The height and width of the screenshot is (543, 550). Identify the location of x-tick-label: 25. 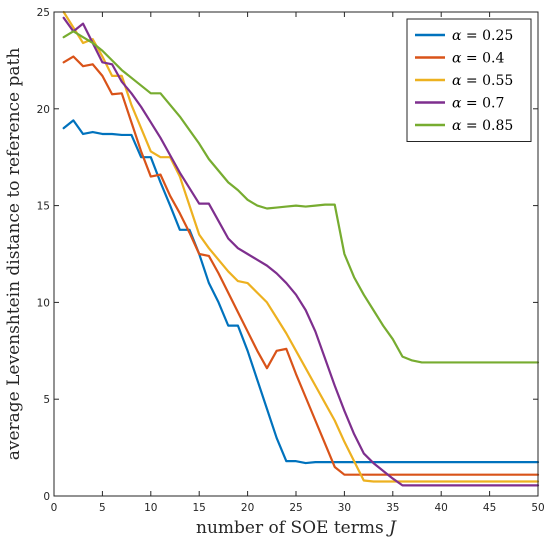
(295, 508).